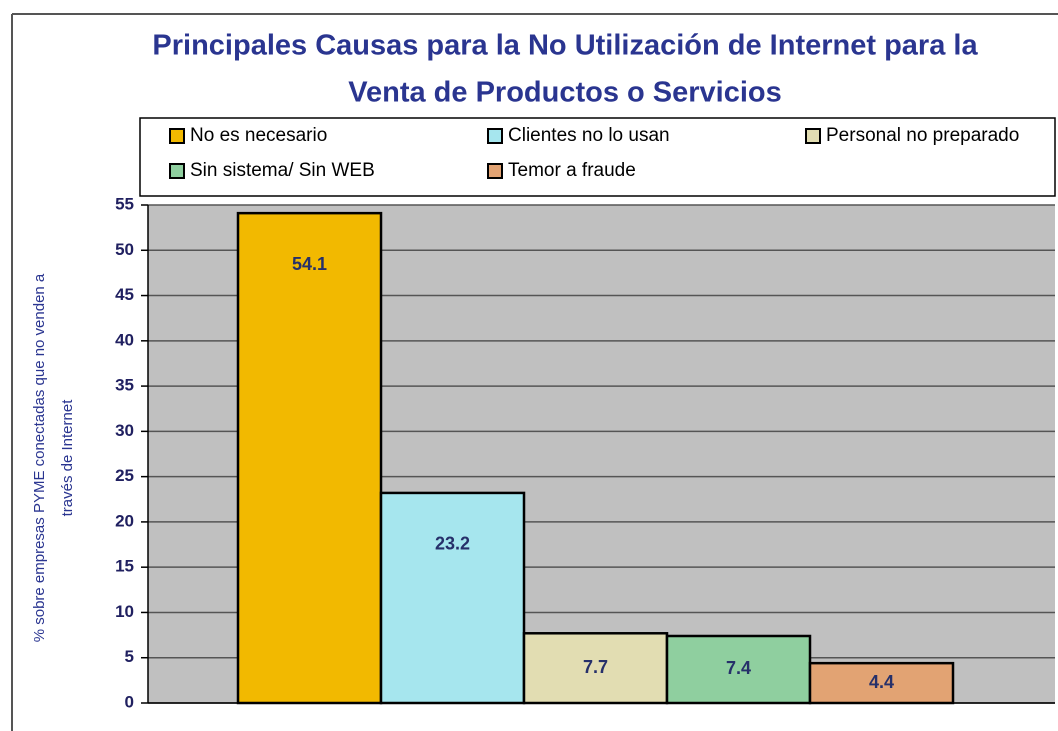 Image resolution: width=1058 pixels, height=731 pixels. I want to click on y-tick-label: 50, so click(124, 249).